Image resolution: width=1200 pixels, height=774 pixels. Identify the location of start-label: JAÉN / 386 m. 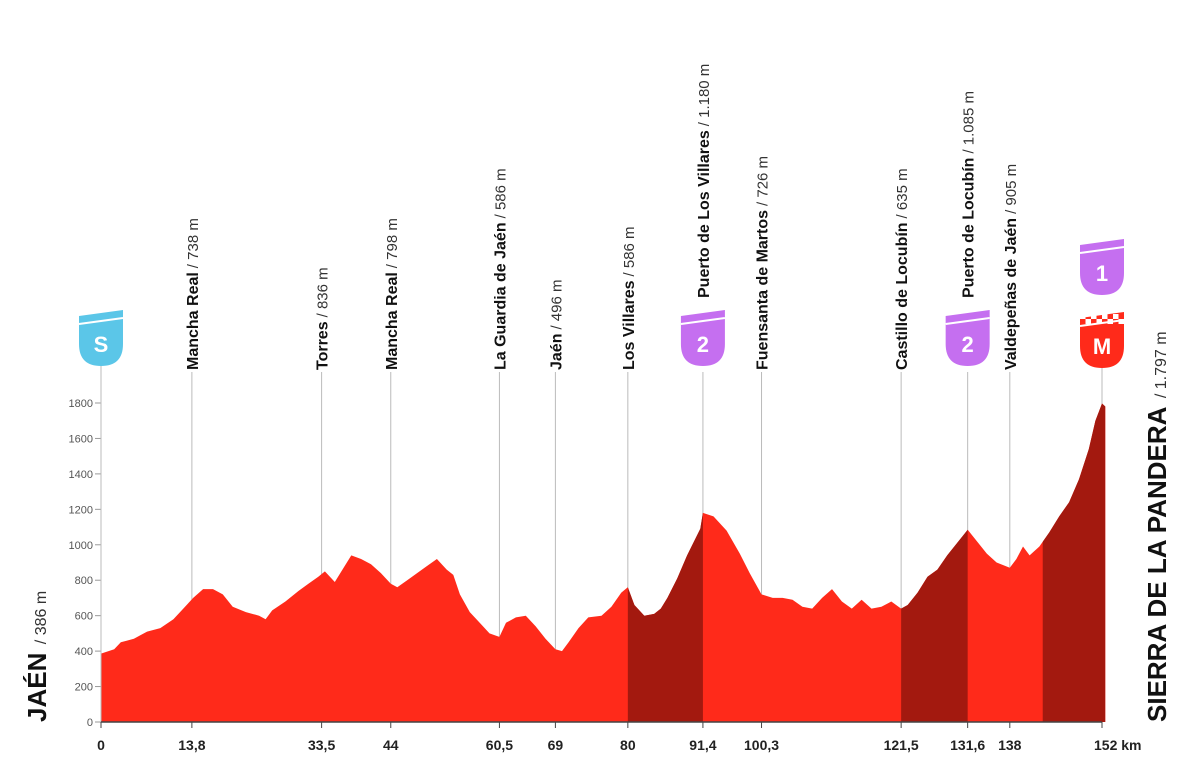
(37, 656).